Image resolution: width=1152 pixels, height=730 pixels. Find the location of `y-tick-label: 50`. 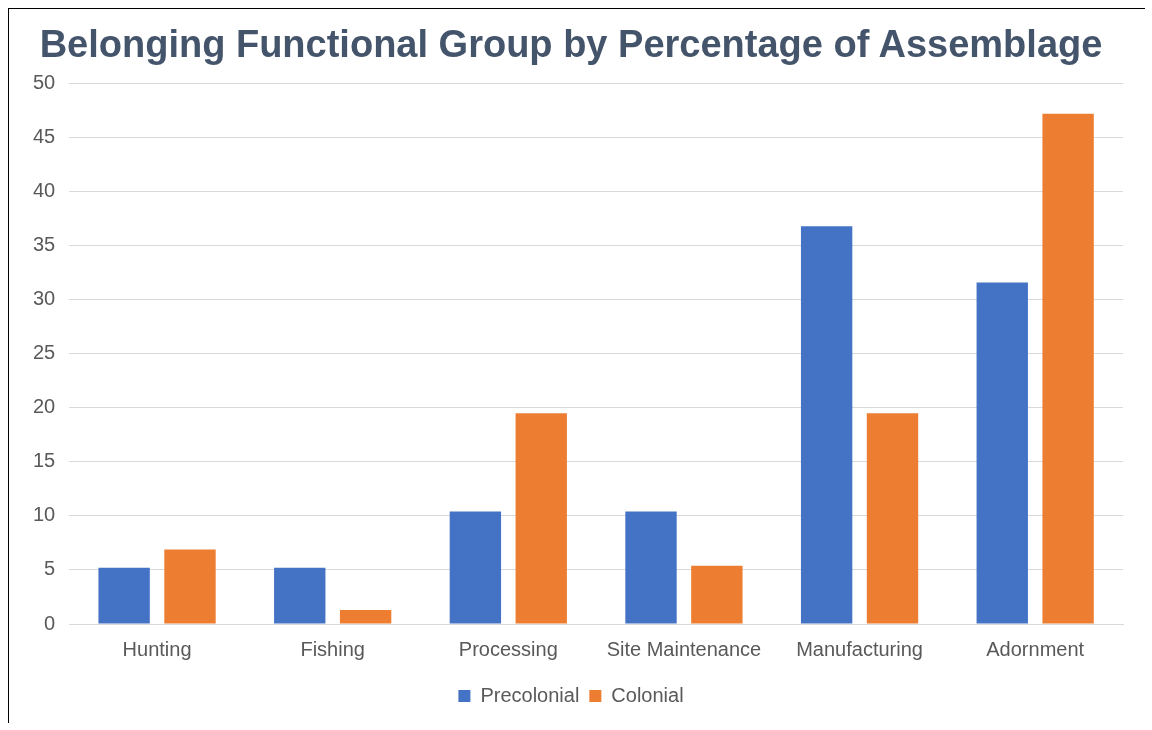

y-tick-label: 50 is located at coordinates (44, 82).